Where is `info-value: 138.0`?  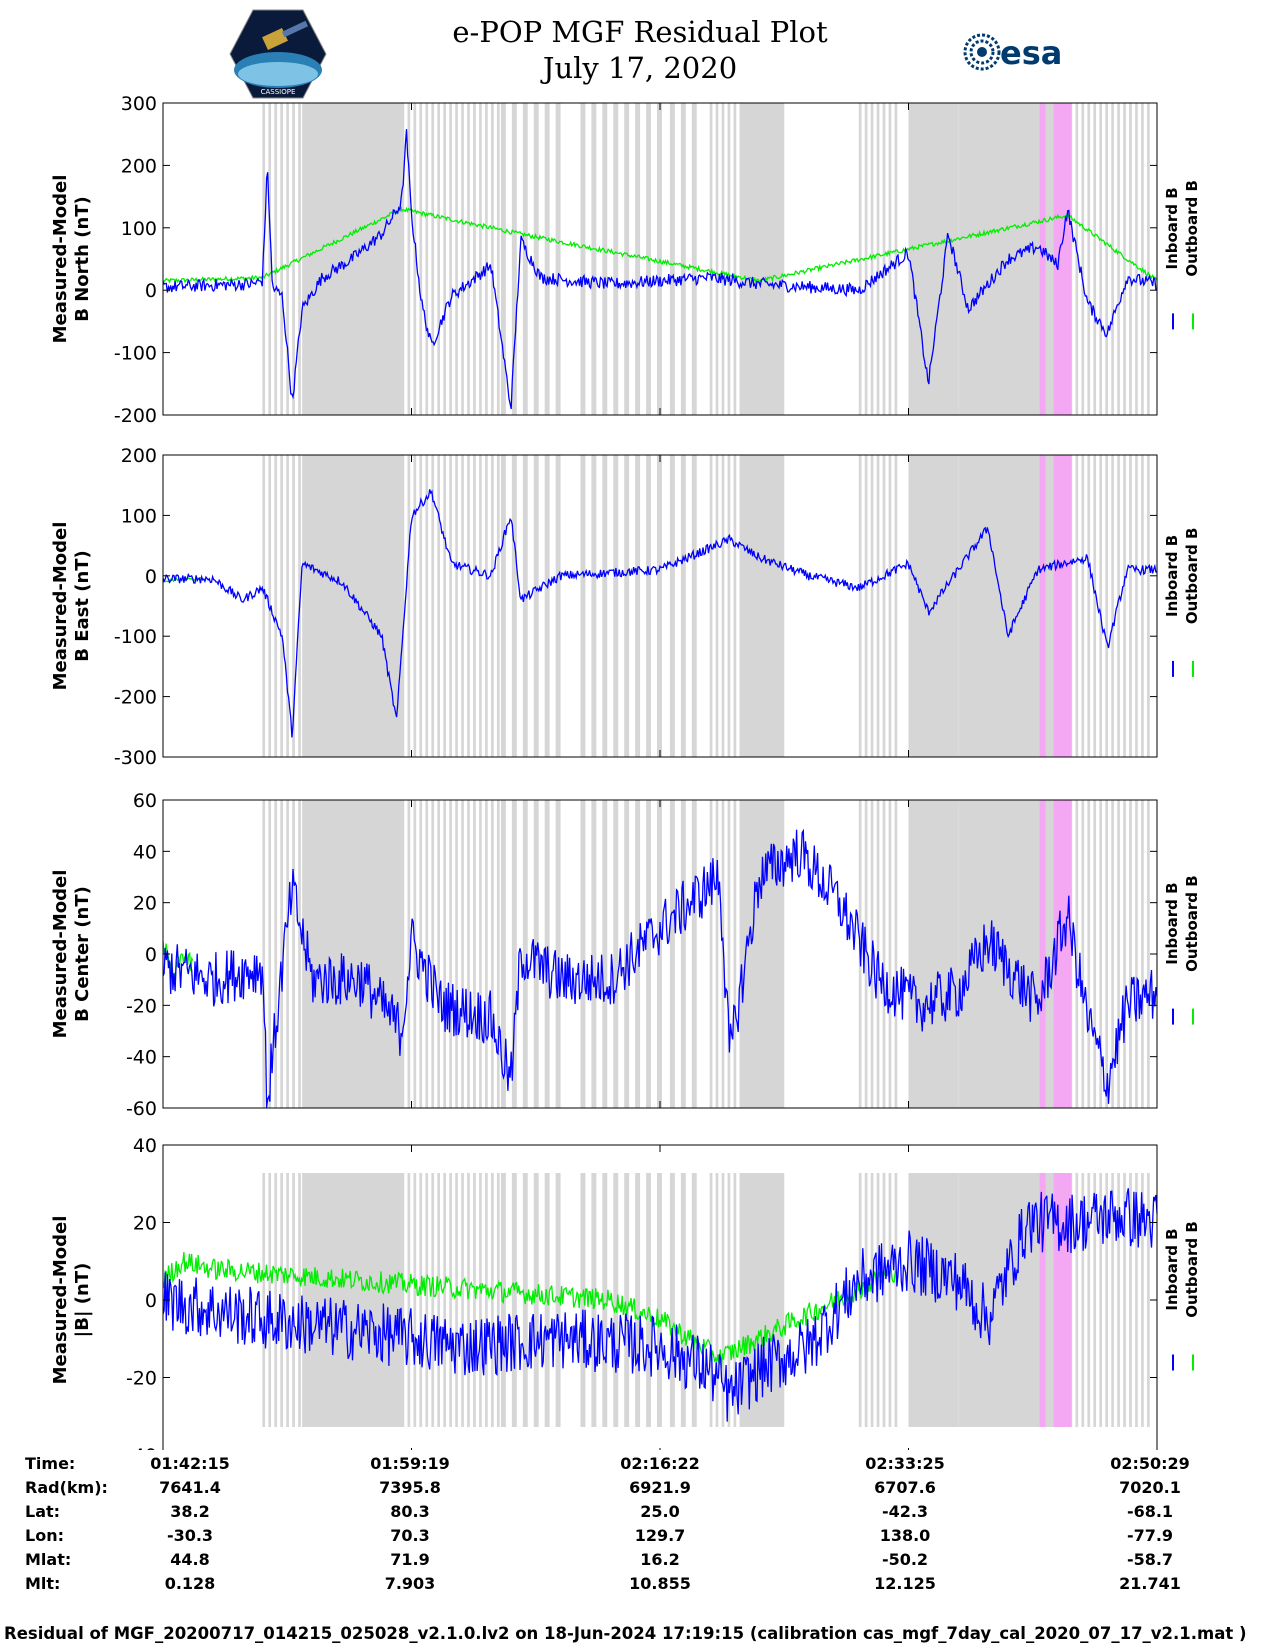 info-value: 138.0 is located at coordinates (905, 1535).